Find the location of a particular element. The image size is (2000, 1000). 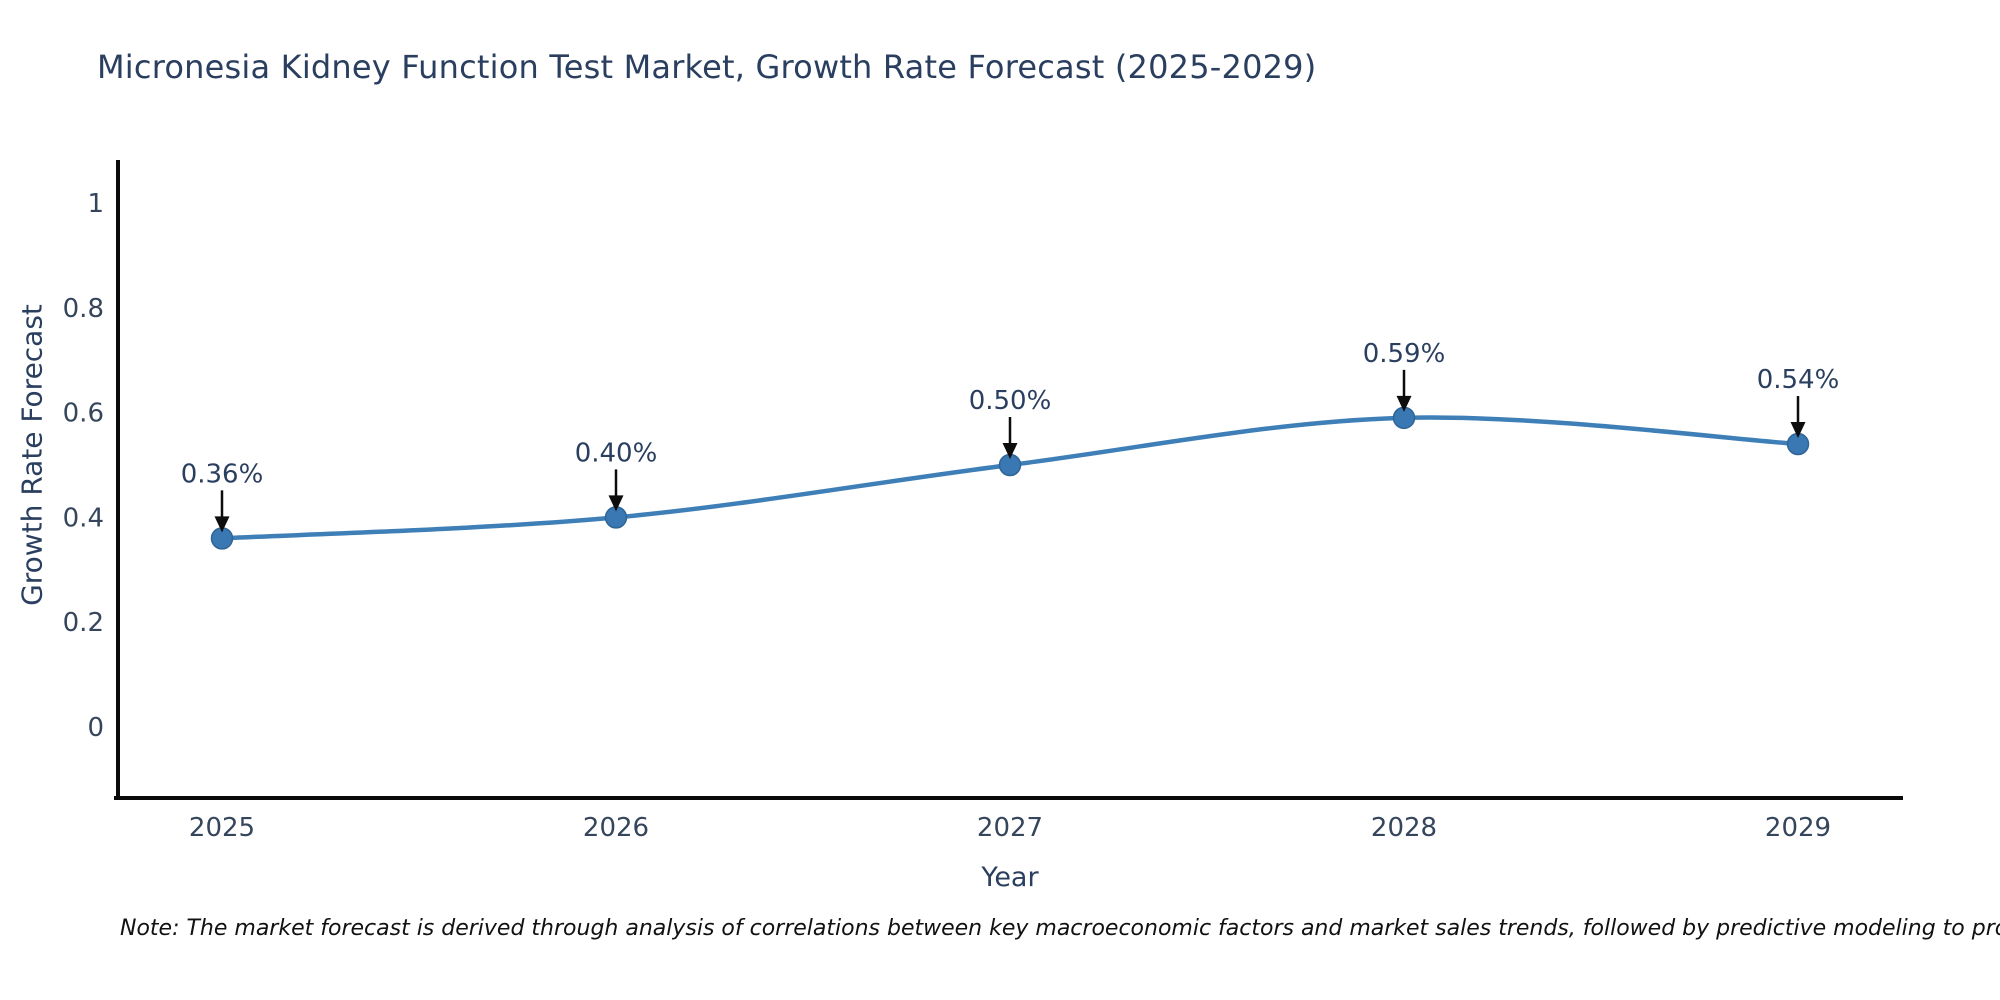

annotation-label: 0.59% is located at coordinates (1404, 354).